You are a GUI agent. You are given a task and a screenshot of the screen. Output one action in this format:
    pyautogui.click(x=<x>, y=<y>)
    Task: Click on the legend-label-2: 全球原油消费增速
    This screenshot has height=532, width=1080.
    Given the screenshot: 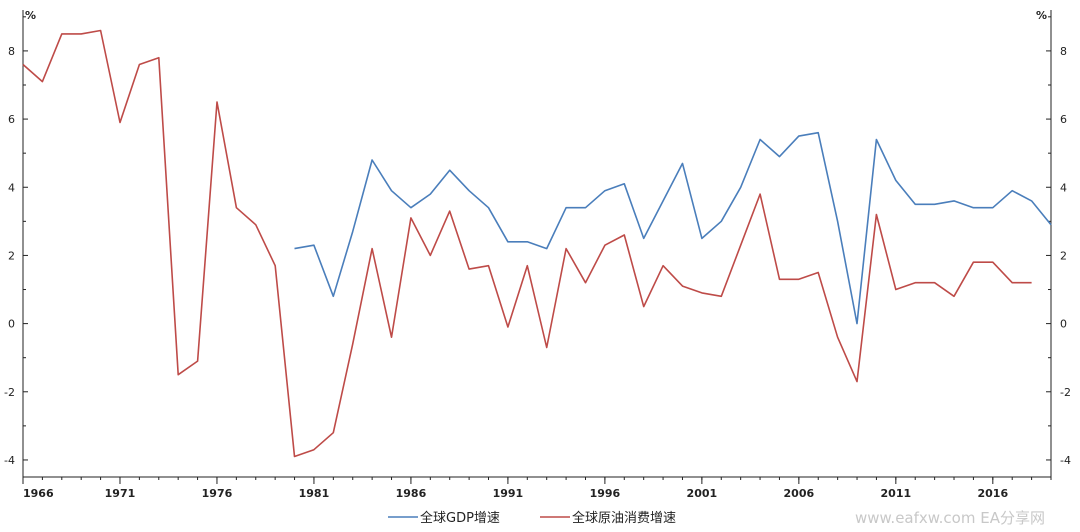 What is the action you would take?
    pyautogui.click(x=624, y=518)
    